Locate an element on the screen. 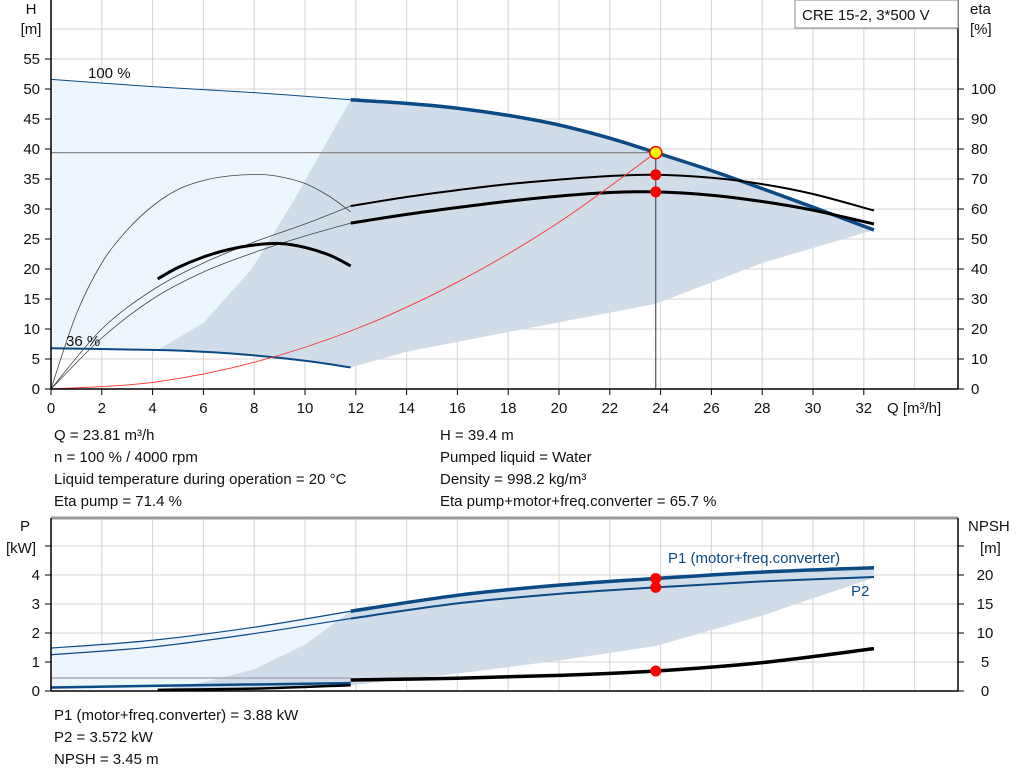  q-tick-label: 22 is located at coordinates (609, 408).